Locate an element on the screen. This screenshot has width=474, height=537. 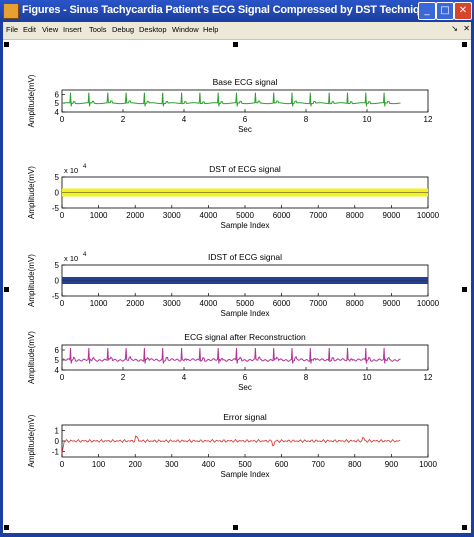
window-left-border is located at coordinates (1, 279).